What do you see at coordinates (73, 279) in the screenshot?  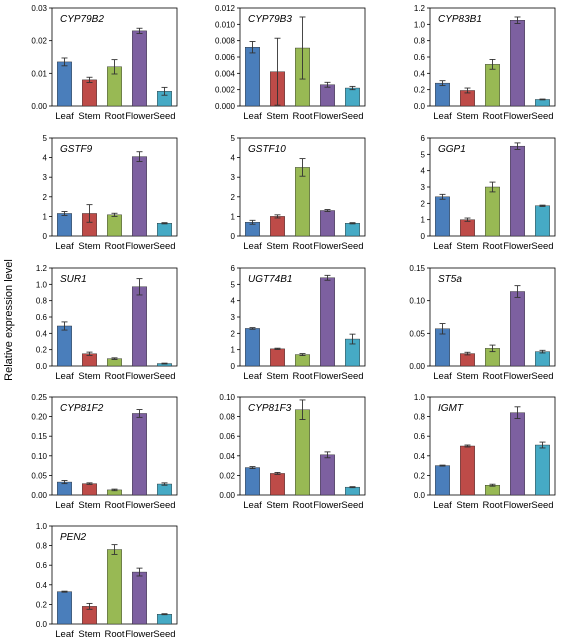 I see `gene-title: SUR1` at bounding box center [73, 279].